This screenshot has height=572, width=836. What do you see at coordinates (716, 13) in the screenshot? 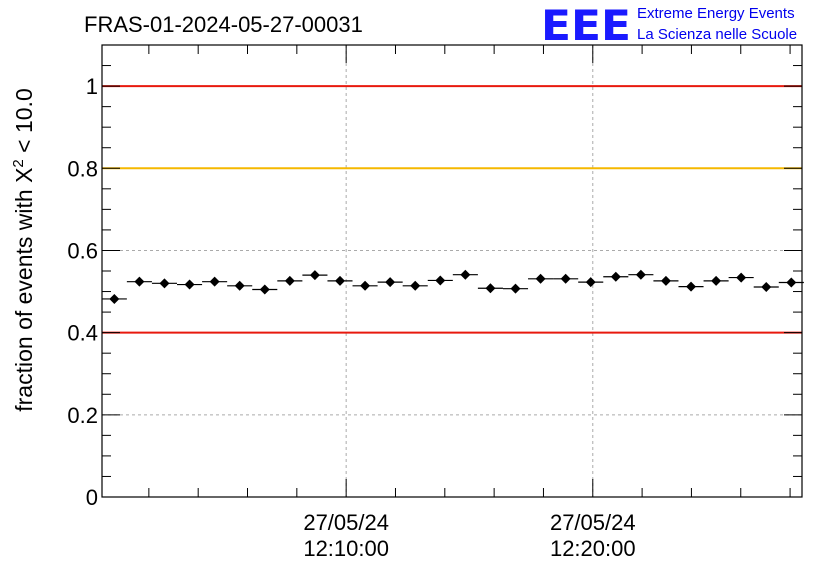
I see `logo-line-1: Extreme Energy Events` at bounding box center [716, 13].